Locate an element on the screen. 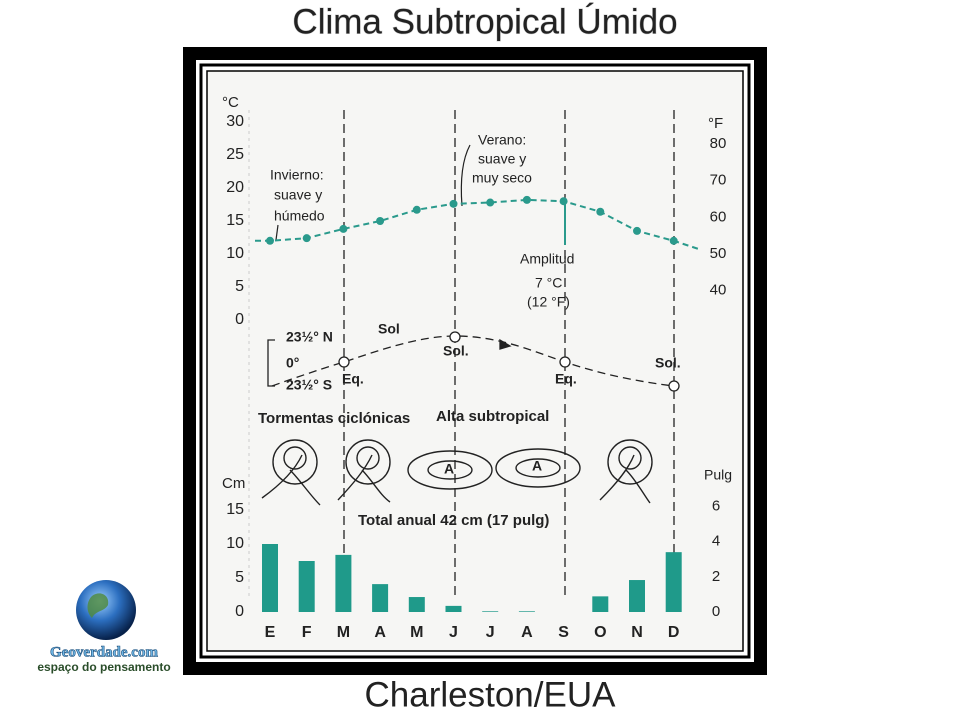 Image resolution: width=960 pixels, height=725 pixels. y2-tick-label: 0 is located at coordinates (716, 611).